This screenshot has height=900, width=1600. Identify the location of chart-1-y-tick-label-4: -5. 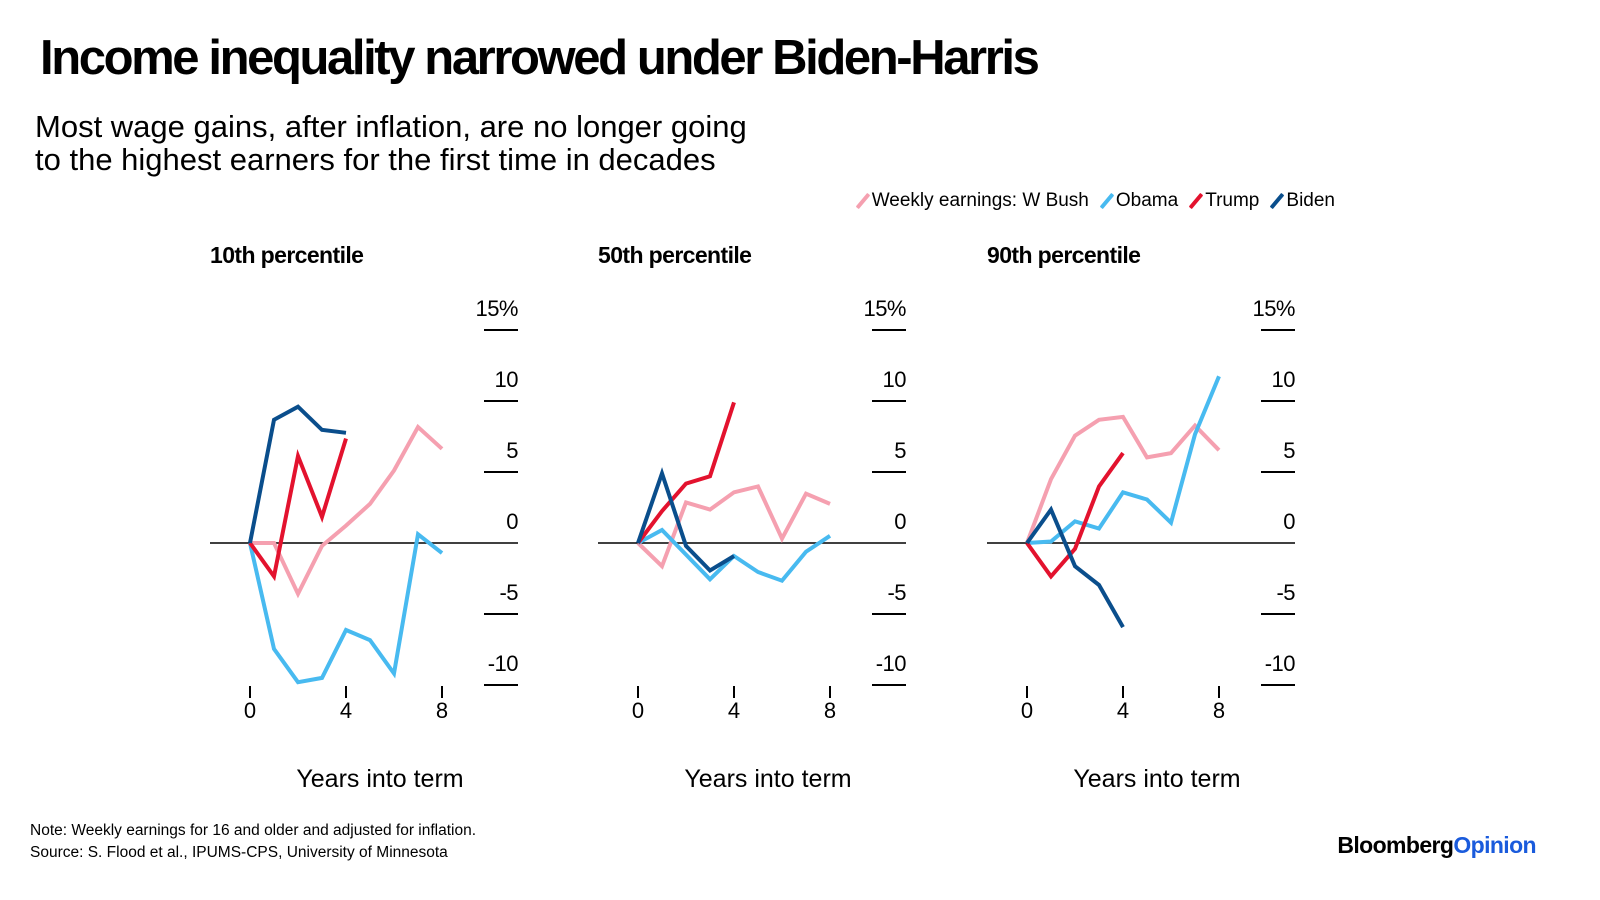
(508, 592).